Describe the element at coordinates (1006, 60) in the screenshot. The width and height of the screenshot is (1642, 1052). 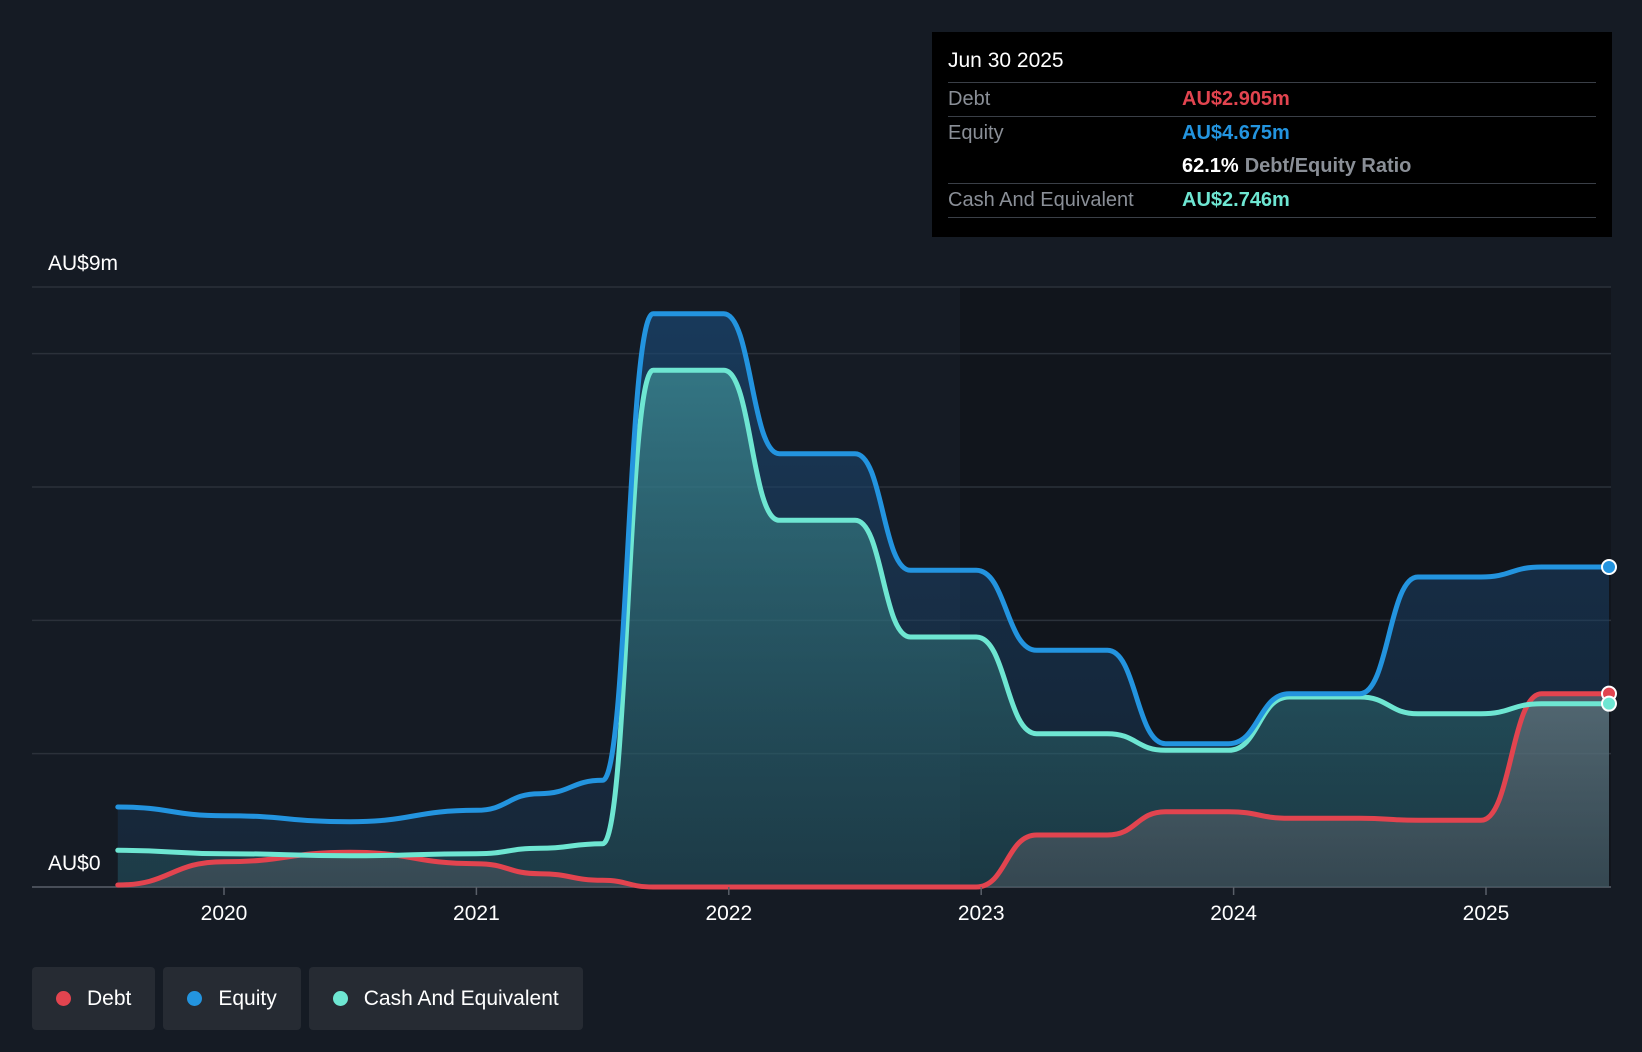
I see `tooltip-date: Jun 30 2025` at that location.